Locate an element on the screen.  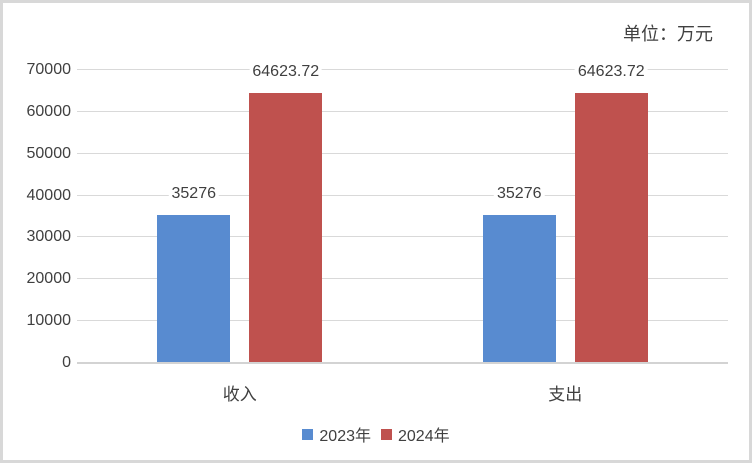
category-label: 支出 is located at coordinates (565, 394).